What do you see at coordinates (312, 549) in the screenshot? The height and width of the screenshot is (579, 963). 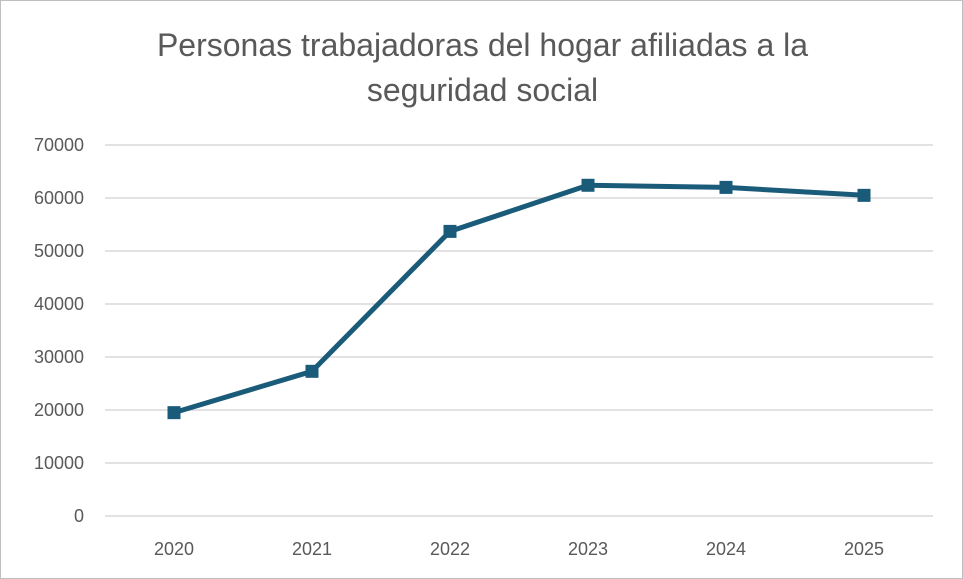 I see `x-tick-label: 2021` at bounding box center [312, 549].